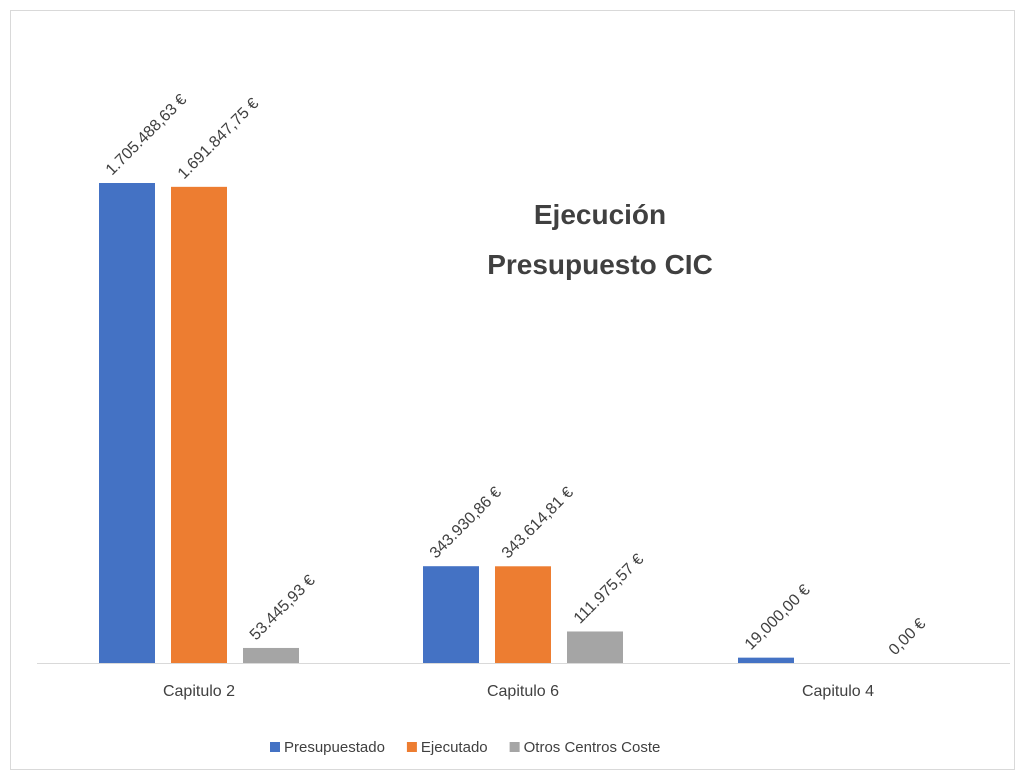  Describe the element at coordinates (454, 747) in the screenshot. I see `legend-label: Ejecutado` at that location.